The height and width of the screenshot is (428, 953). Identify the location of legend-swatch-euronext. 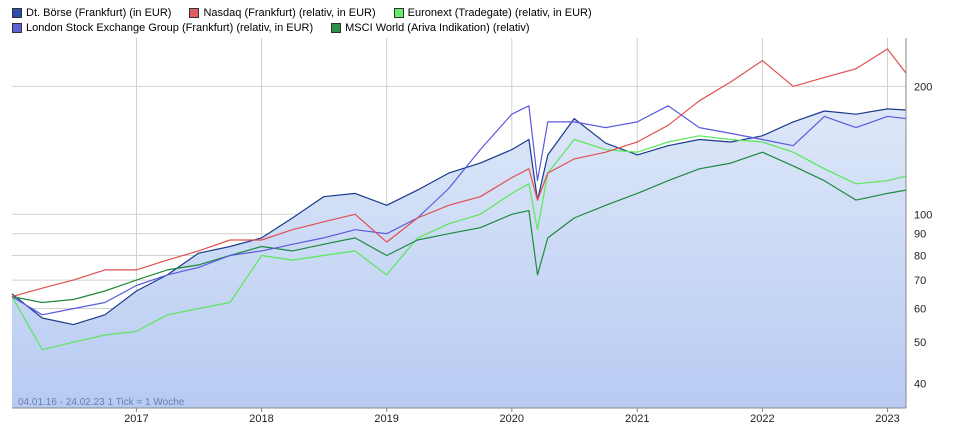
(398, 12).